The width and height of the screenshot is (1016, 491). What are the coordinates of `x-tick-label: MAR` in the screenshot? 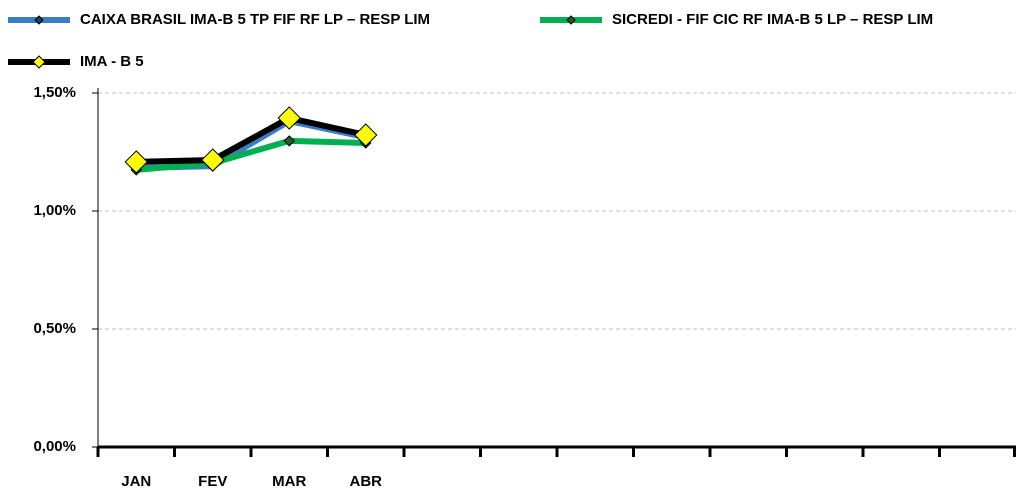 It's located at (289, 481).